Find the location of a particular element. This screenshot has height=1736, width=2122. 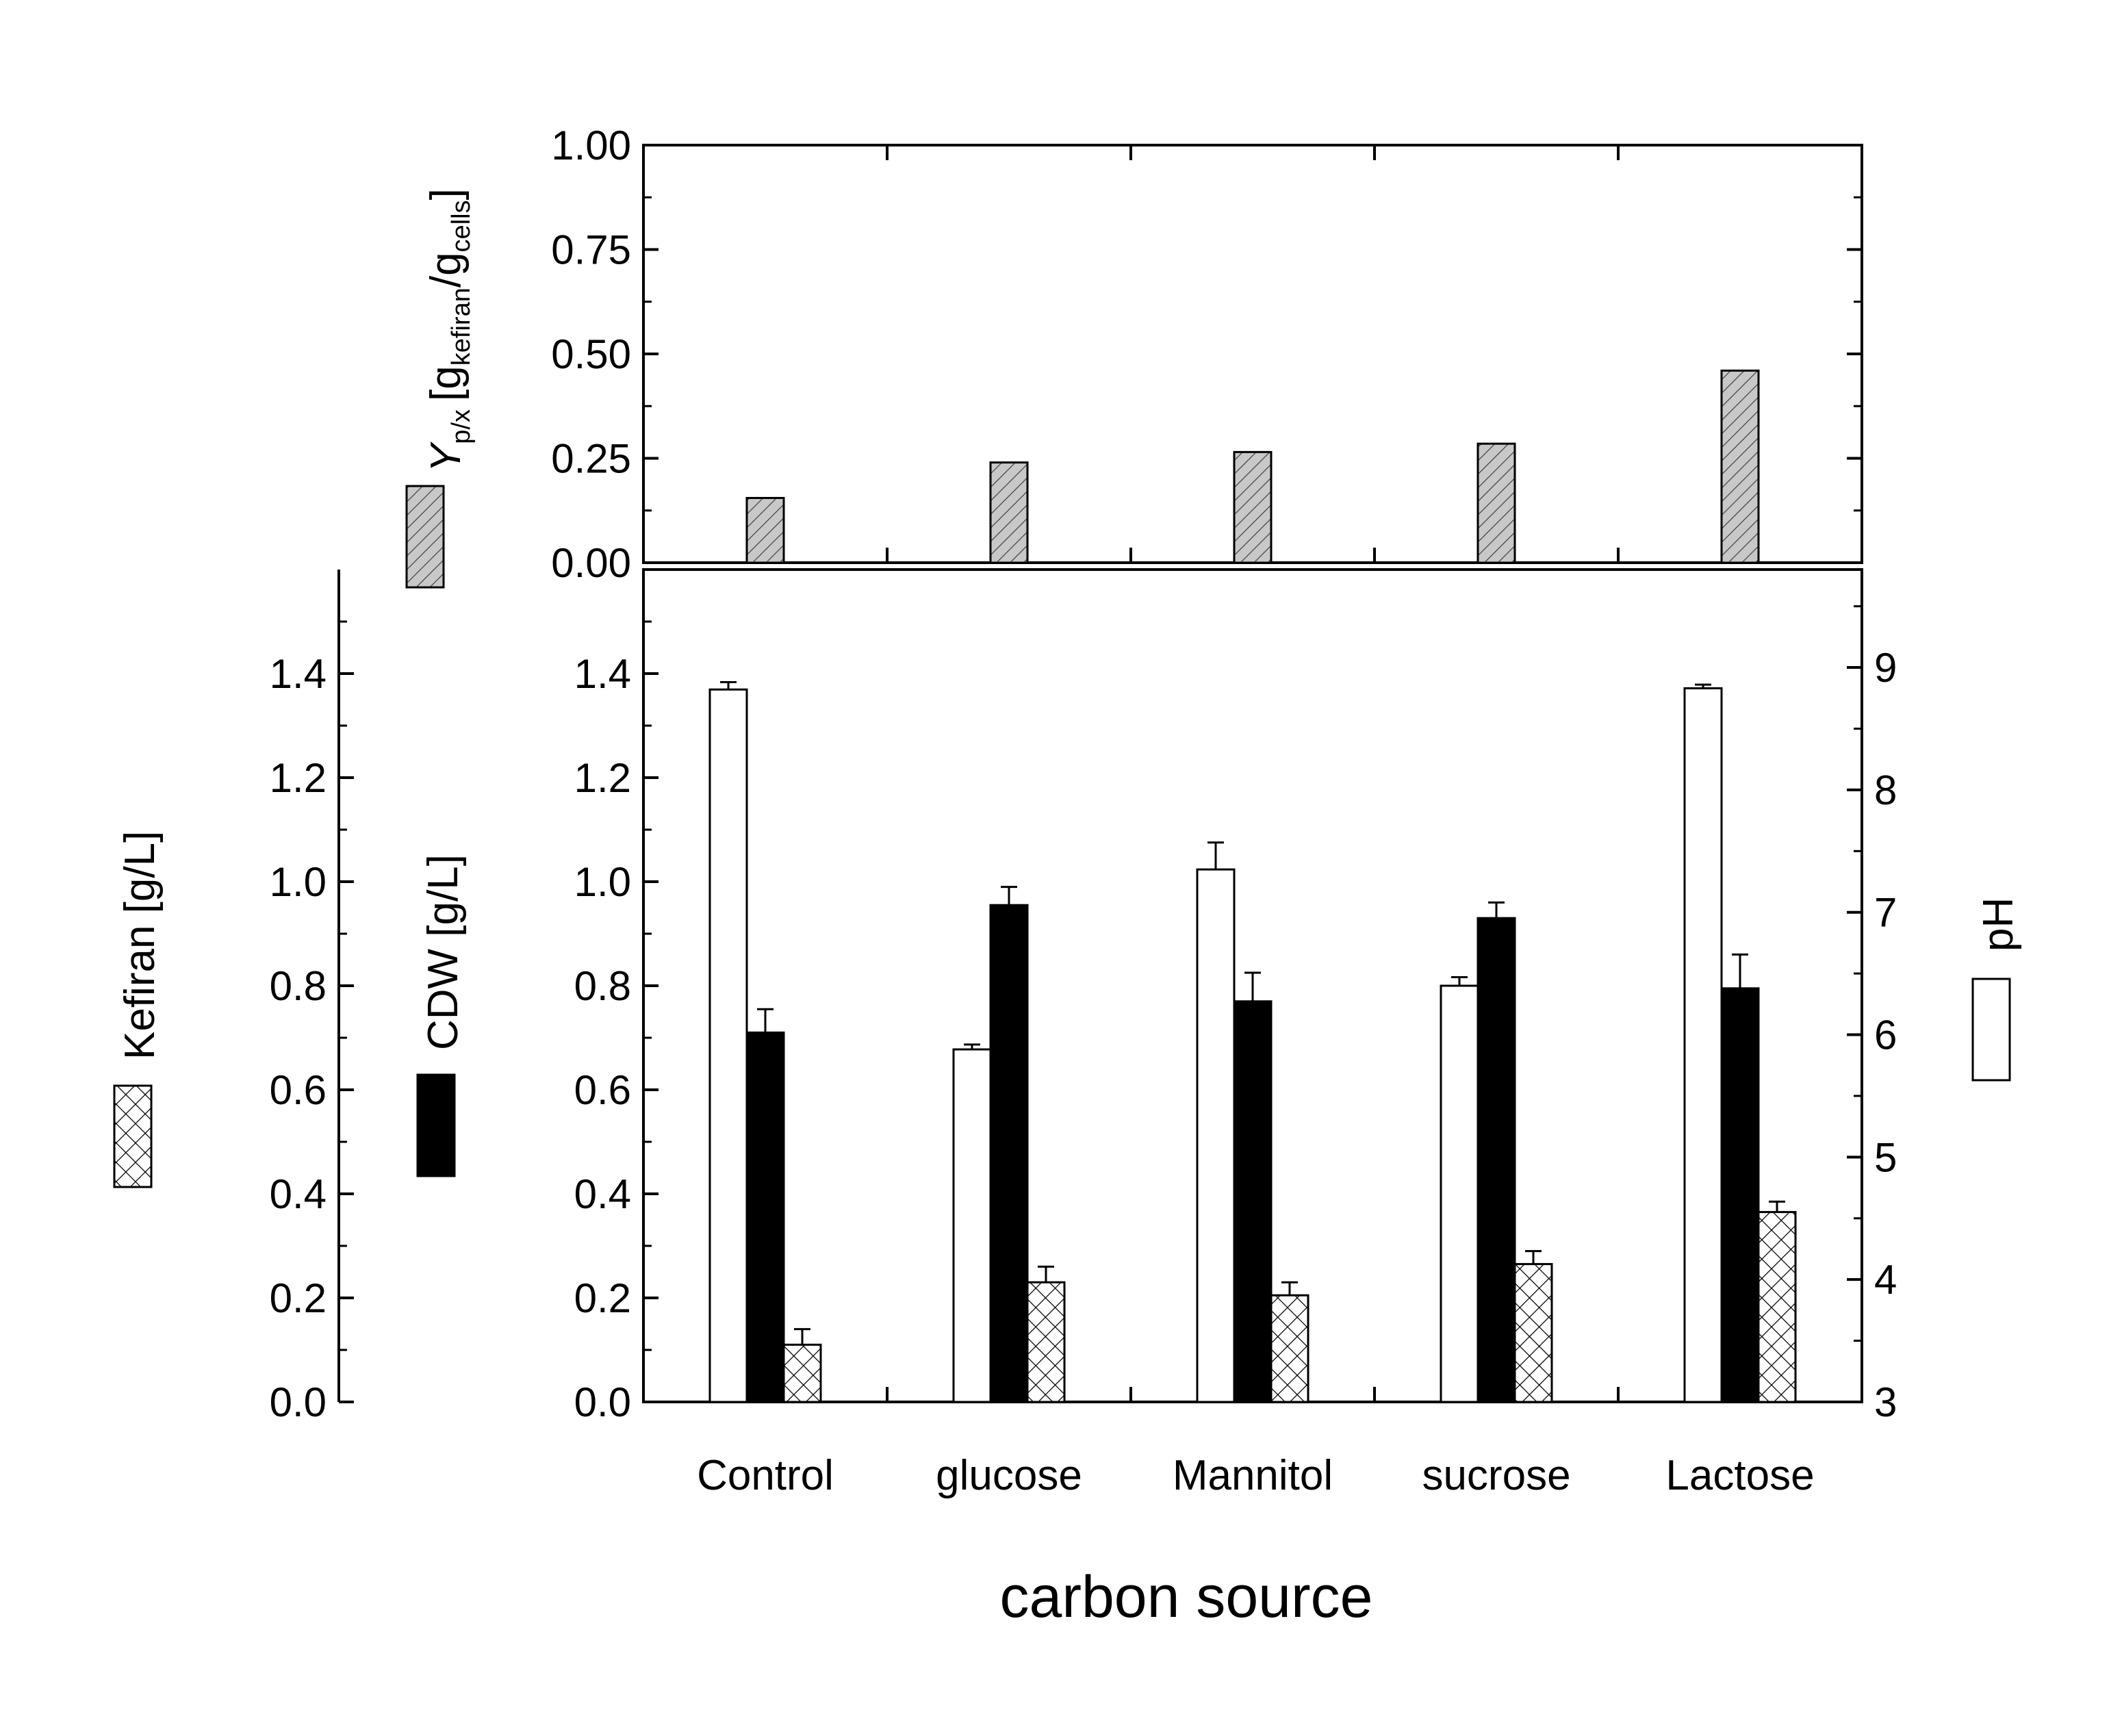

bottom-left-ytick-label: 0.4 is located at coordinates (602, 1194).